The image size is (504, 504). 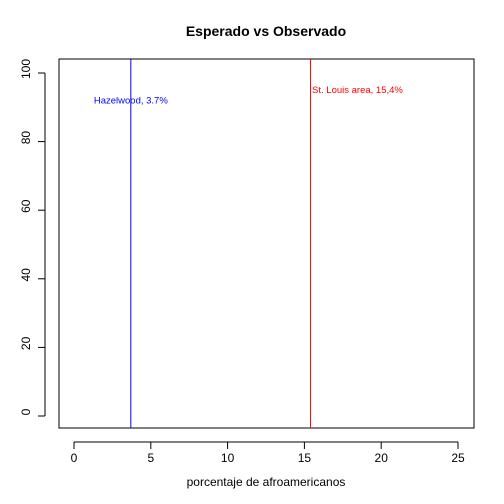 I want to click on x-tick-label: 15, so click(x=305, y=458).